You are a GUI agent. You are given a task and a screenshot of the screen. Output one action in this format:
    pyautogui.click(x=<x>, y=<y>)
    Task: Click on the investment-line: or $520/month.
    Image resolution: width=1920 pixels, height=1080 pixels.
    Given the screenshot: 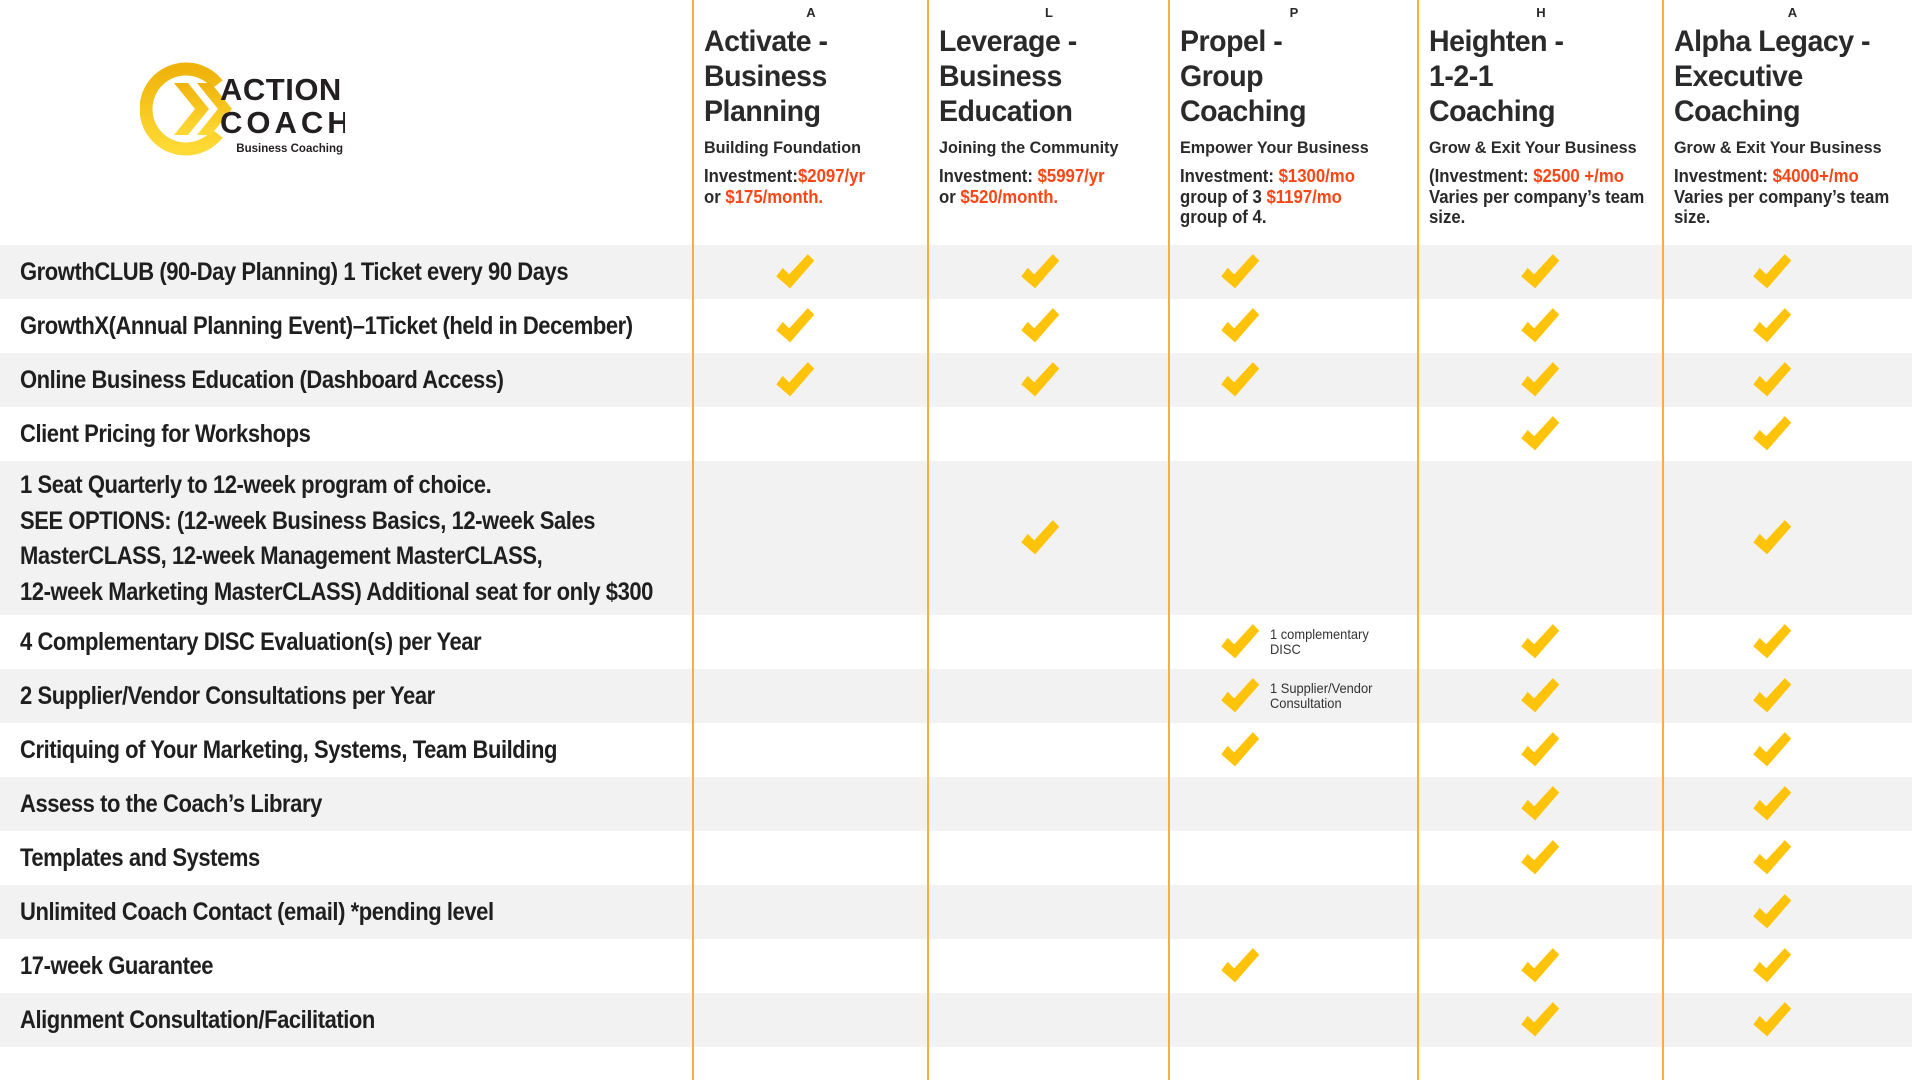 What is the action you would take?
    pyautogui.click(x=1042, y=197)
    